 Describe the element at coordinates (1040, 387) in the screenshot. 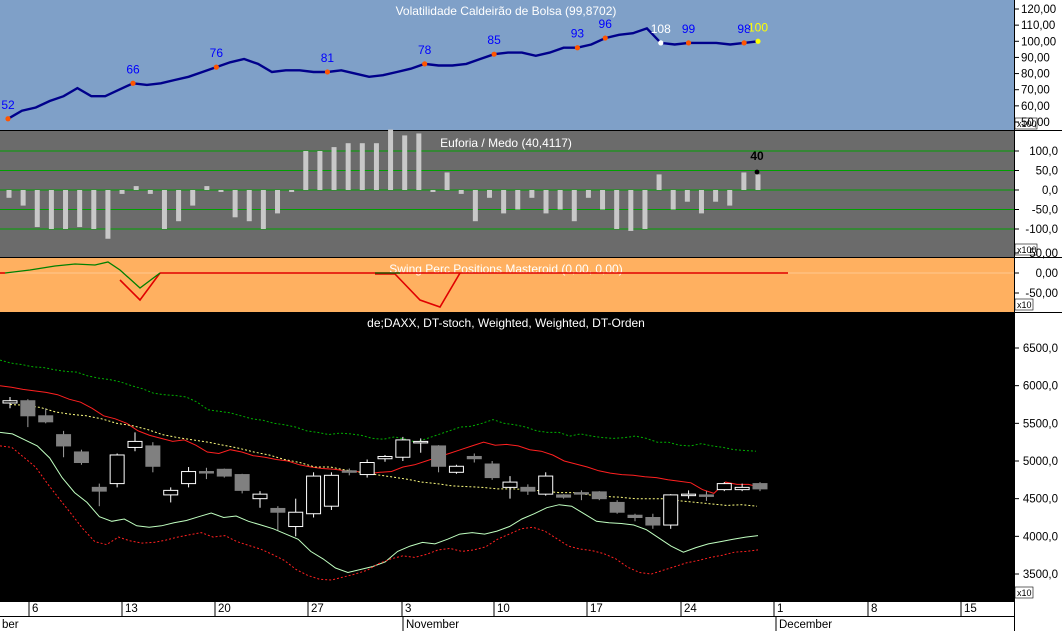

I see `price-tick-label: 6000,0` at that location.